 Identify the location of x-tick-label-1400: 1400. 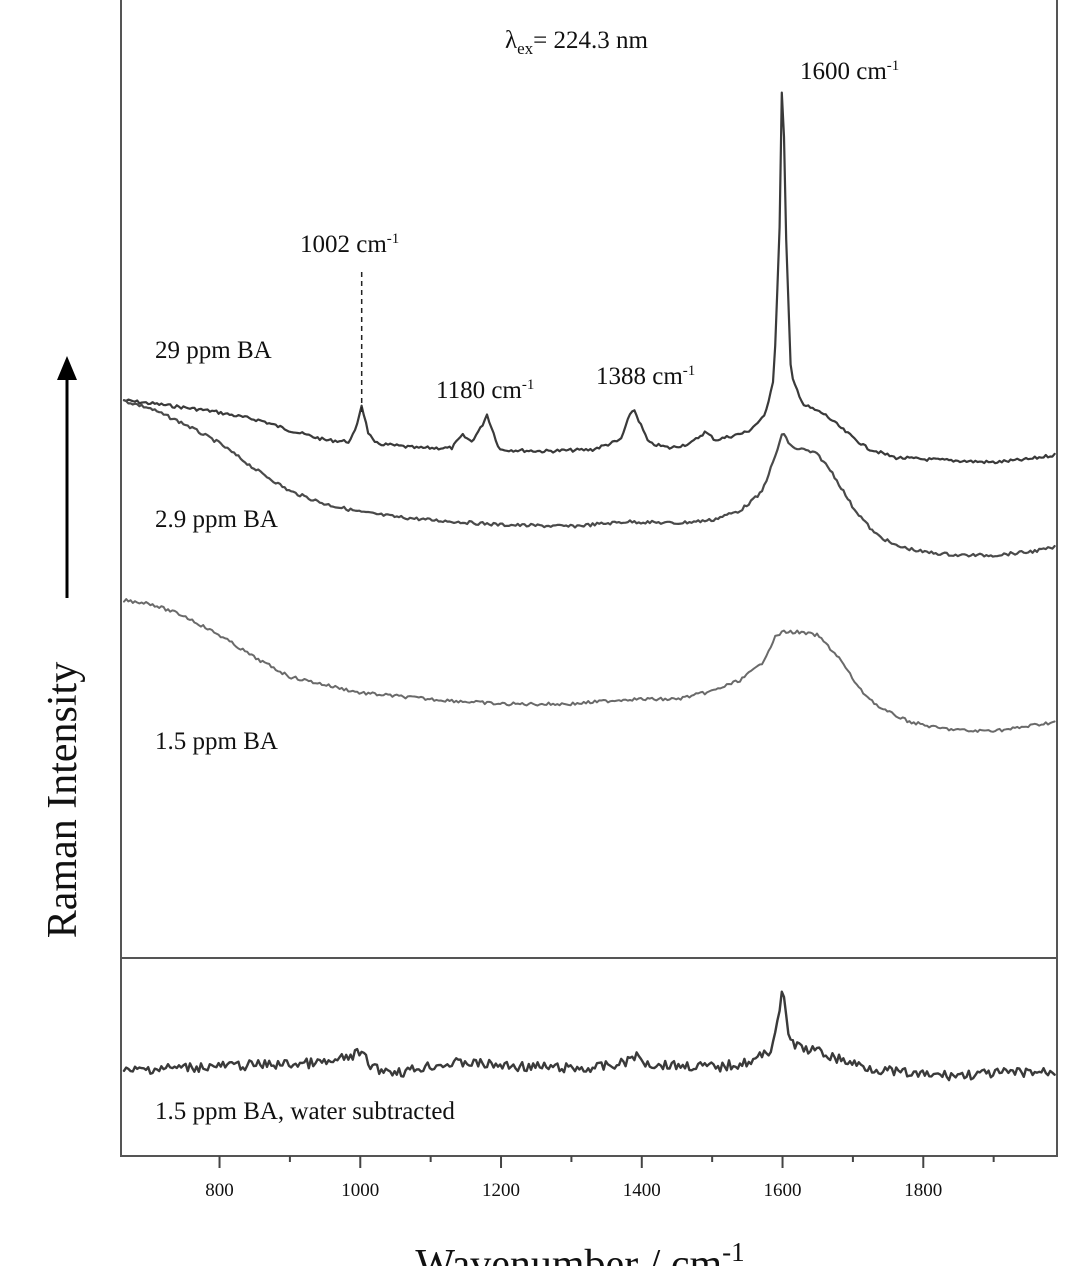
(642, 1190).